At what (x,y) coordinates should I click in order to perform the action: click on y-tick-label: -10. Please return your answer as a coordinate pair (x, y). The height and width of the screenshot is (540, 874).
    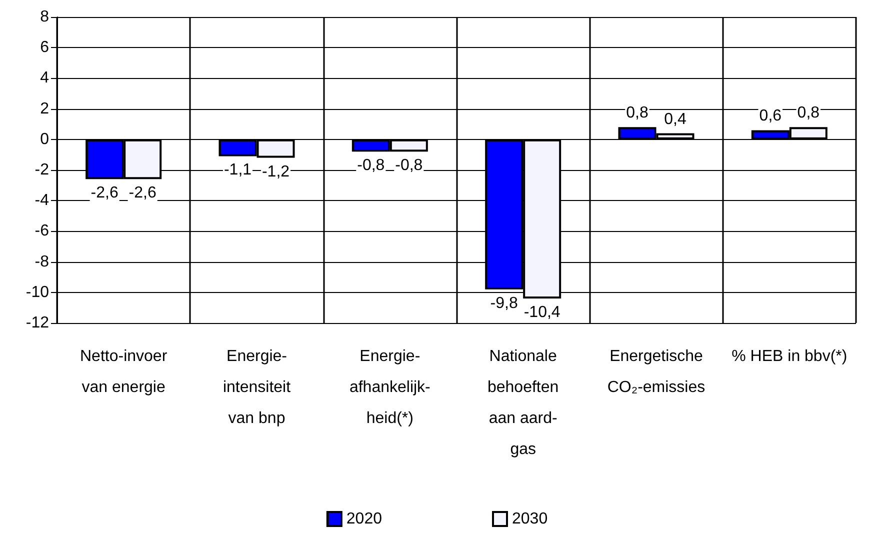
    Looking at the image, I should click on (38, 292).